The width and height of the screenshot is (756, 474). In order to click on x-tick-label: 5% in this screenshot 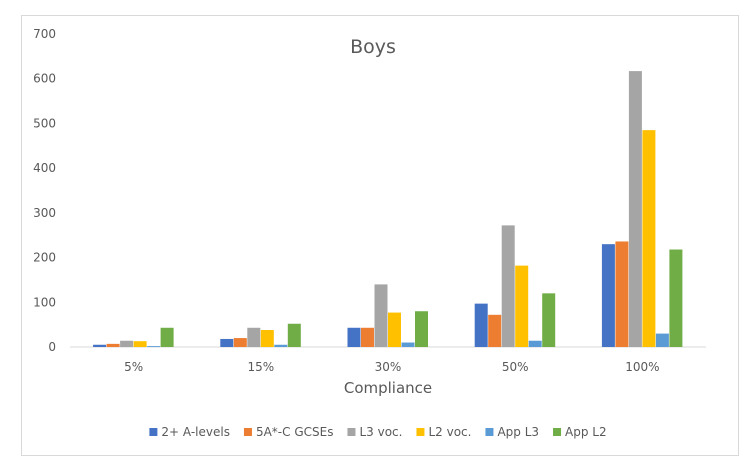, I will do `click(133, 367)`.